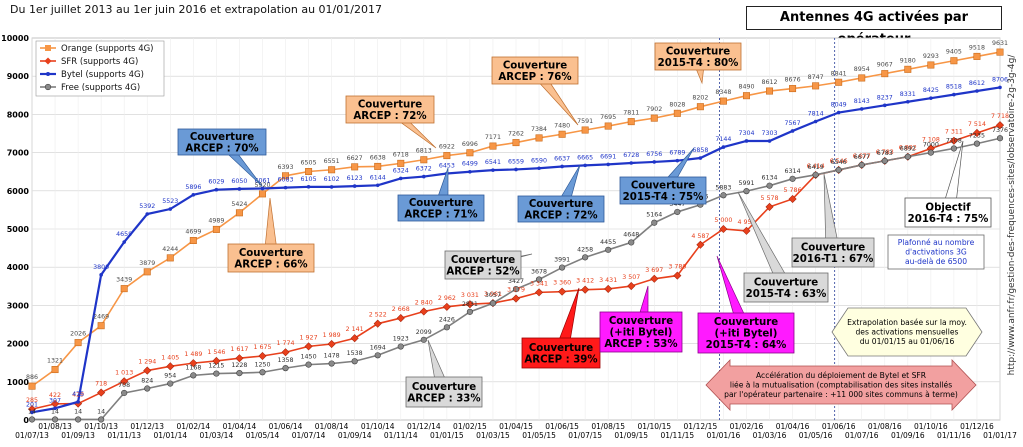  Describe the element at coordinates (332, 426) in the screenshot. I see `x-tick-label: 01/08/14` at that location.